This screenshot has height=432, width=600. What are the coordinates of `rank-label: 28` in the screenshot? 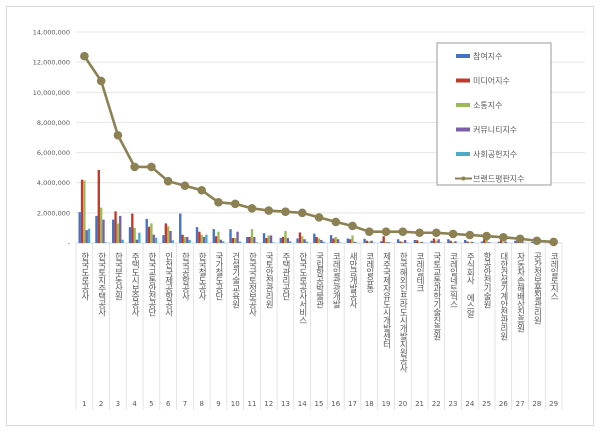 It's located at (536, 404).